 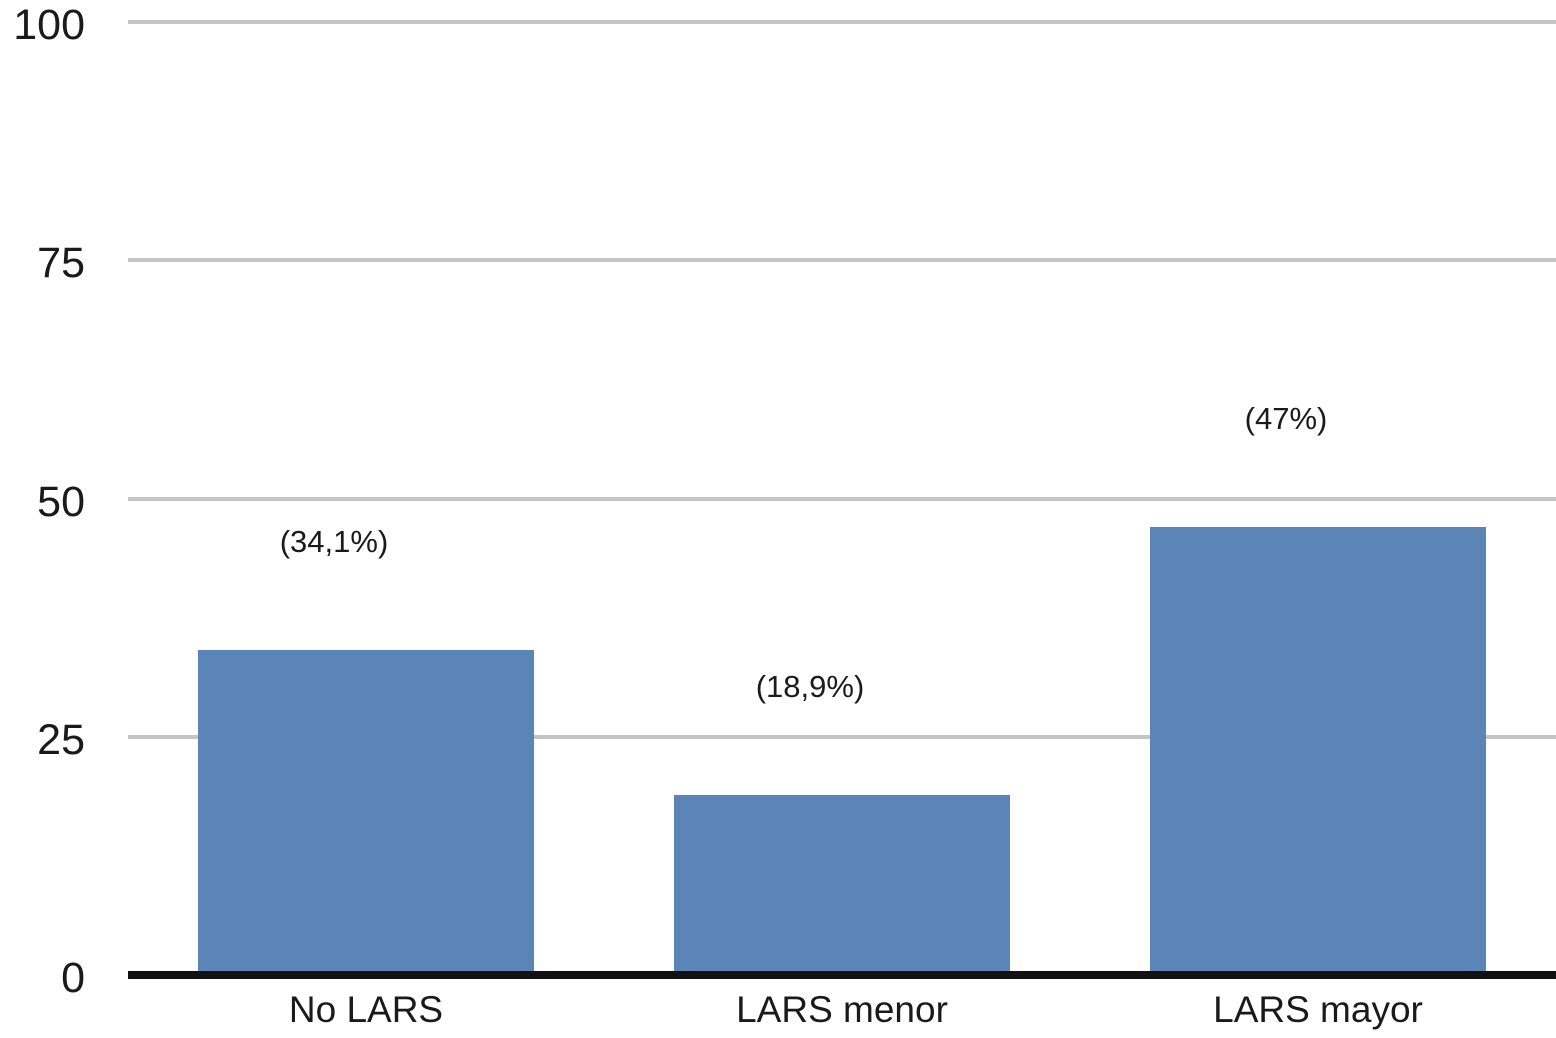 I want to click on bar-value-label: (47%), so click(x=1286, y=419).